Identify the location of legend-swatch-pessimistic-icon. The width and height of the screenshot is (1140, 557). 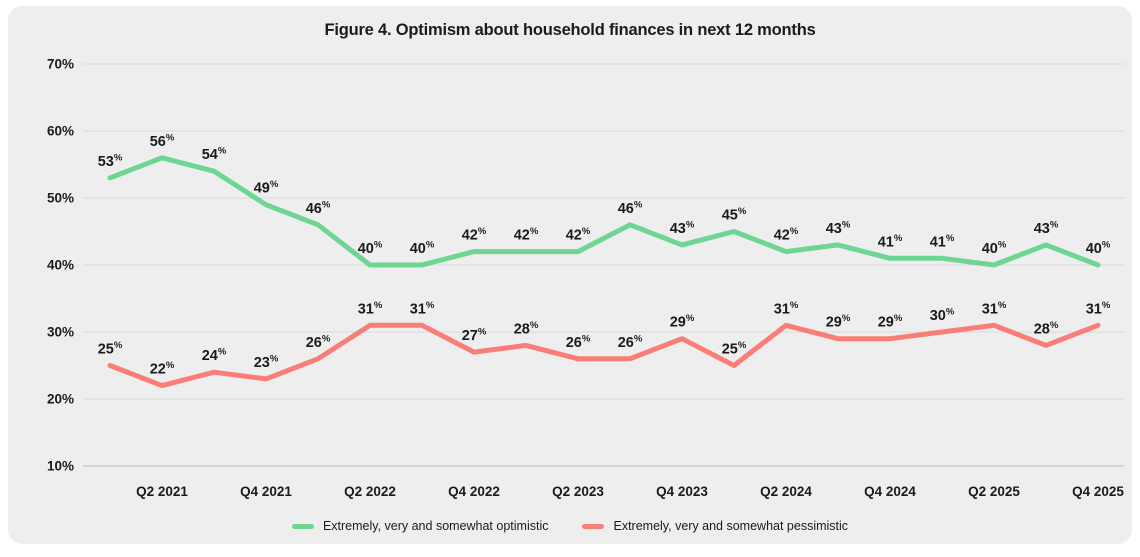
(593, 526).